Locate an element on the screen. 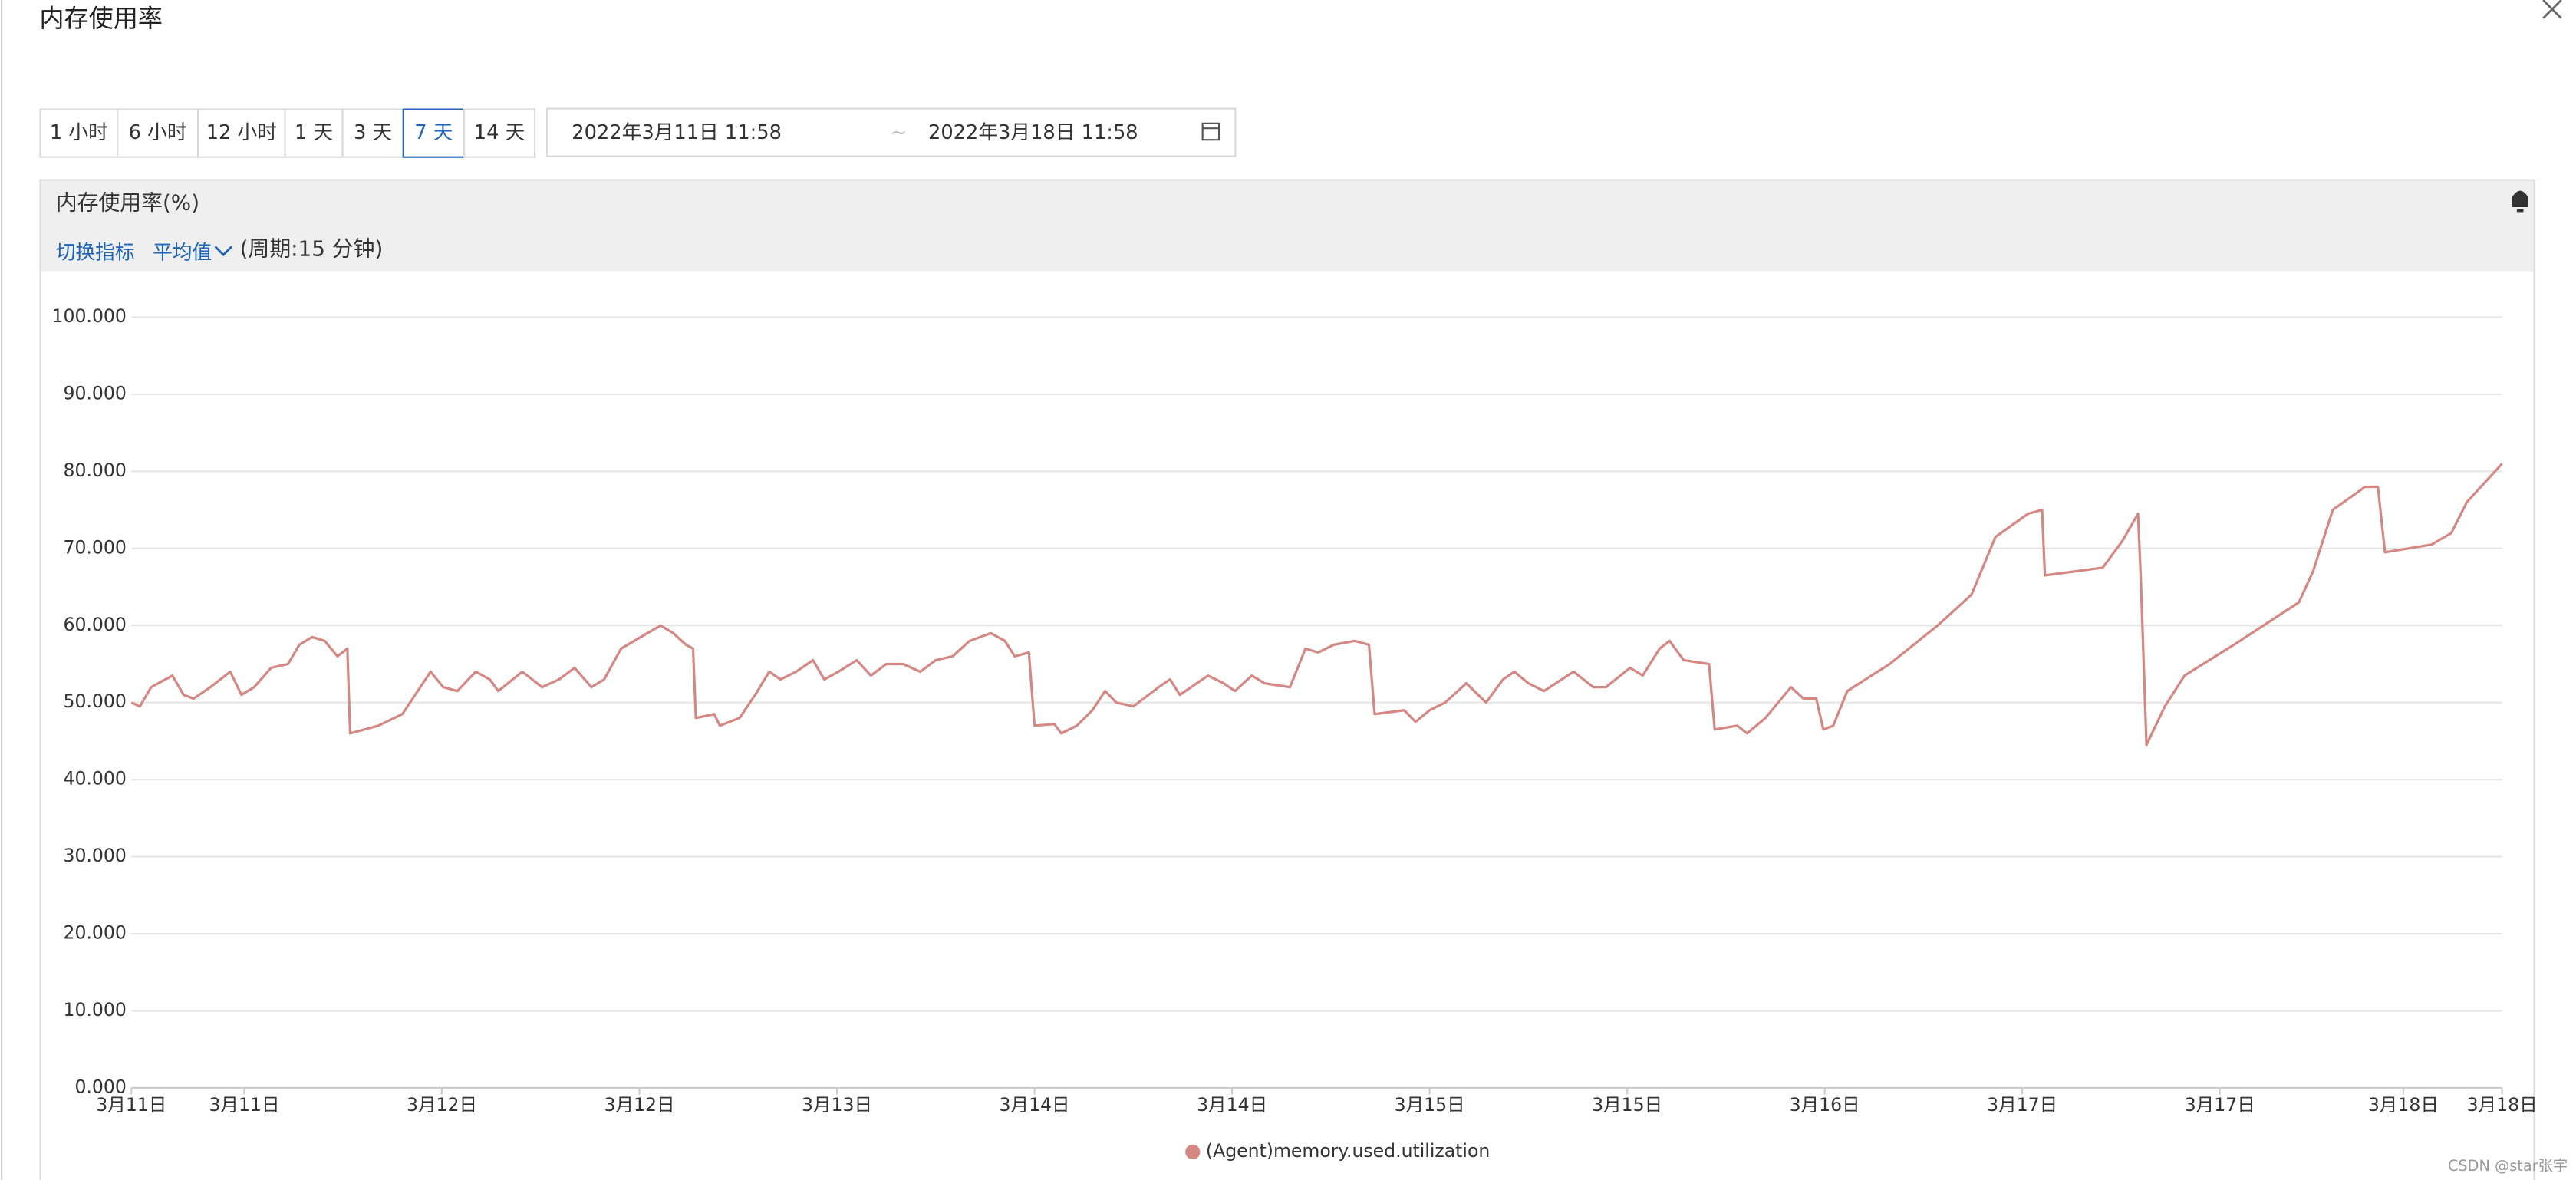 The image size is (2576, 1180). aggregation-select: 平均值 is located at coordinates (182, 252).